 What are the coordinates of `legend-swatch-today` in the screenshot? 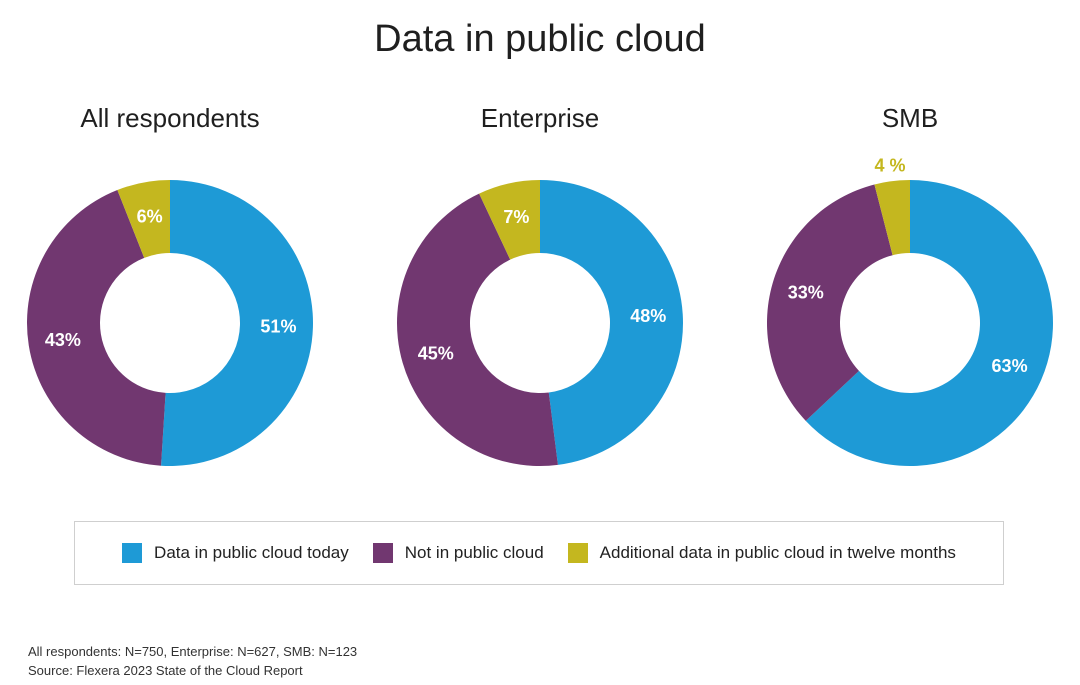 It's located at (132, 553).